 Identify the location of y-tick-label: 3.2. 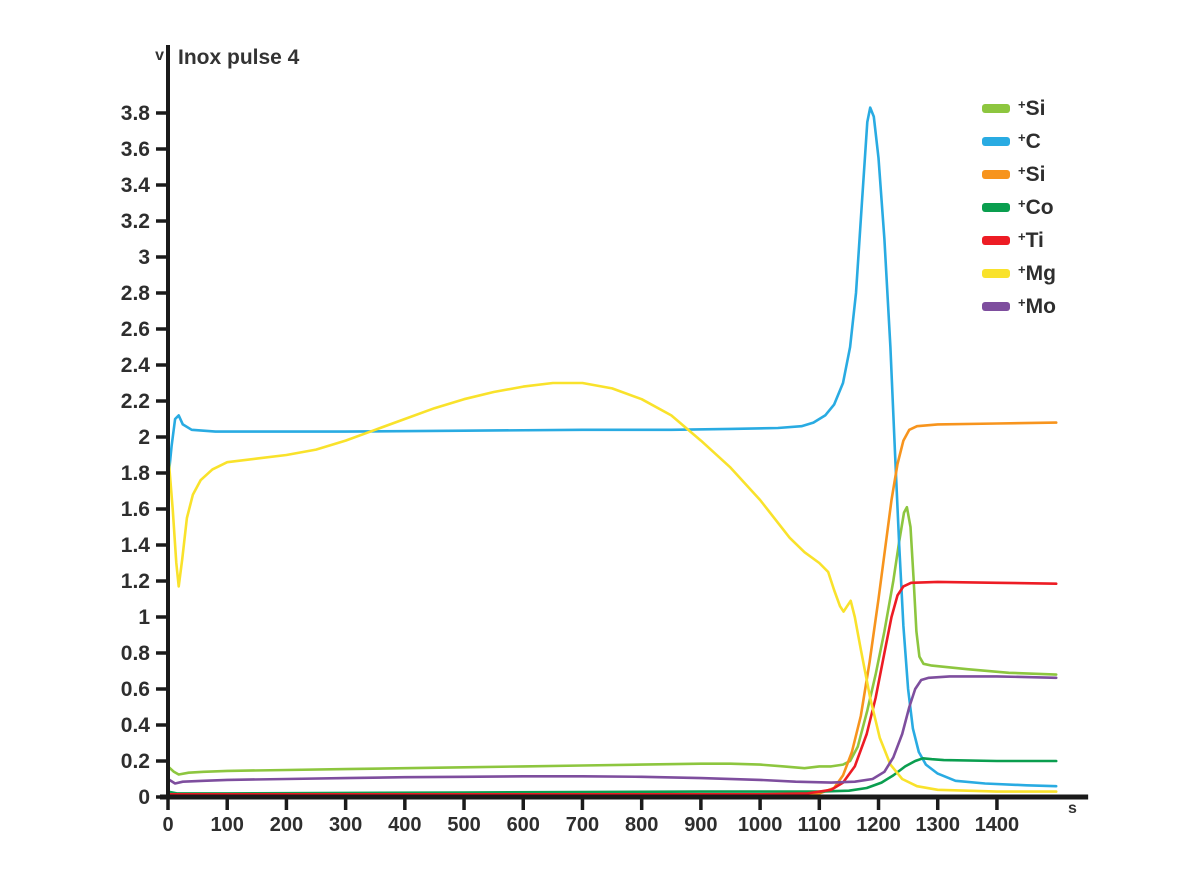
(135, 221).